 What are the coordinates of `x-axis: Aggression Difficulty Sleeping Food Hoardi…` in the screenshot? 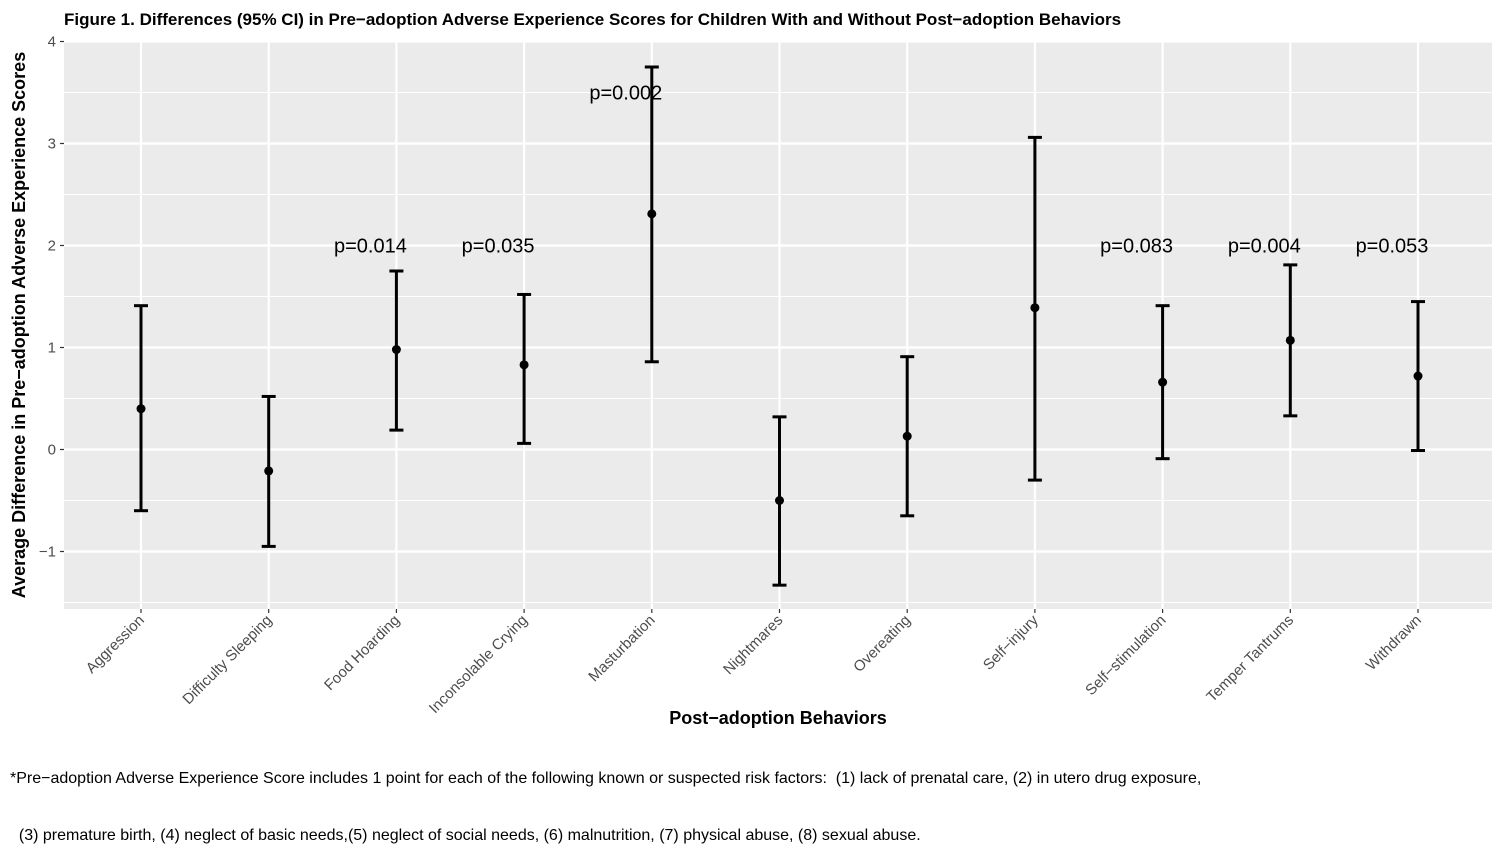 It's located at (754, 663).